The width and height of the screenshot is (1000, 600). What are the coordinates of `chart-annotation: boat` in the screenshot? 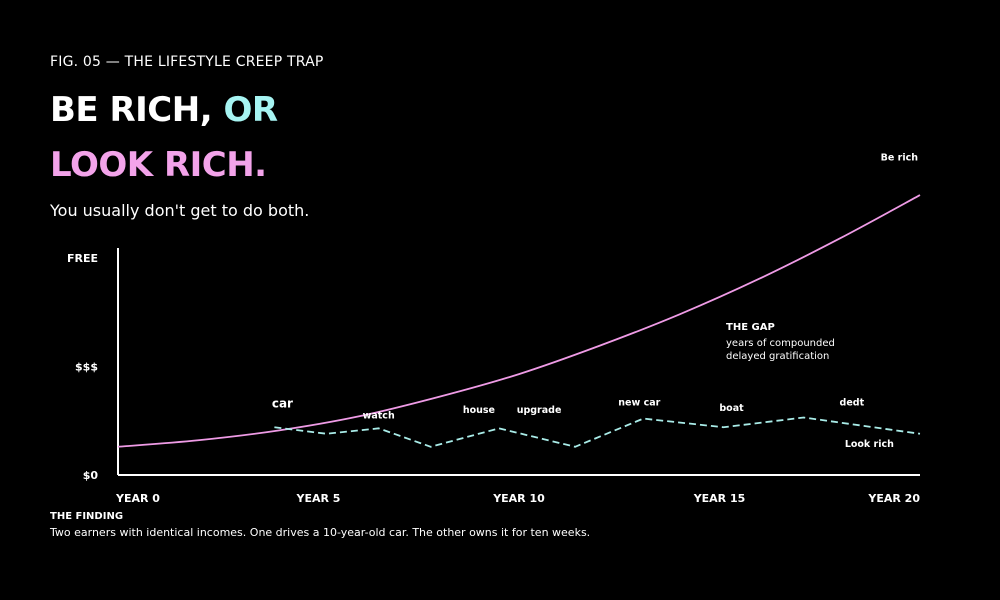 It's located at (731, 408).